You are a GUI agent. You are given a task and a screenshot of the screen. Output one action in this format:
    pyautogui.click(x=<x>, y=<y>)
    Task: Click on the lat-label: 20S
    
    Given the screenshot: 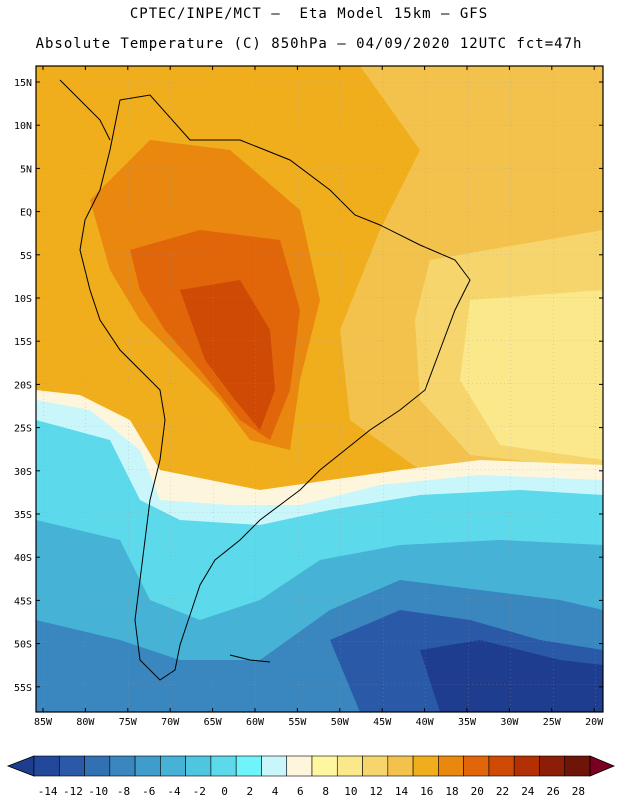 What is the action you would take?
    pyautogui.click(x=23, y=385)
    